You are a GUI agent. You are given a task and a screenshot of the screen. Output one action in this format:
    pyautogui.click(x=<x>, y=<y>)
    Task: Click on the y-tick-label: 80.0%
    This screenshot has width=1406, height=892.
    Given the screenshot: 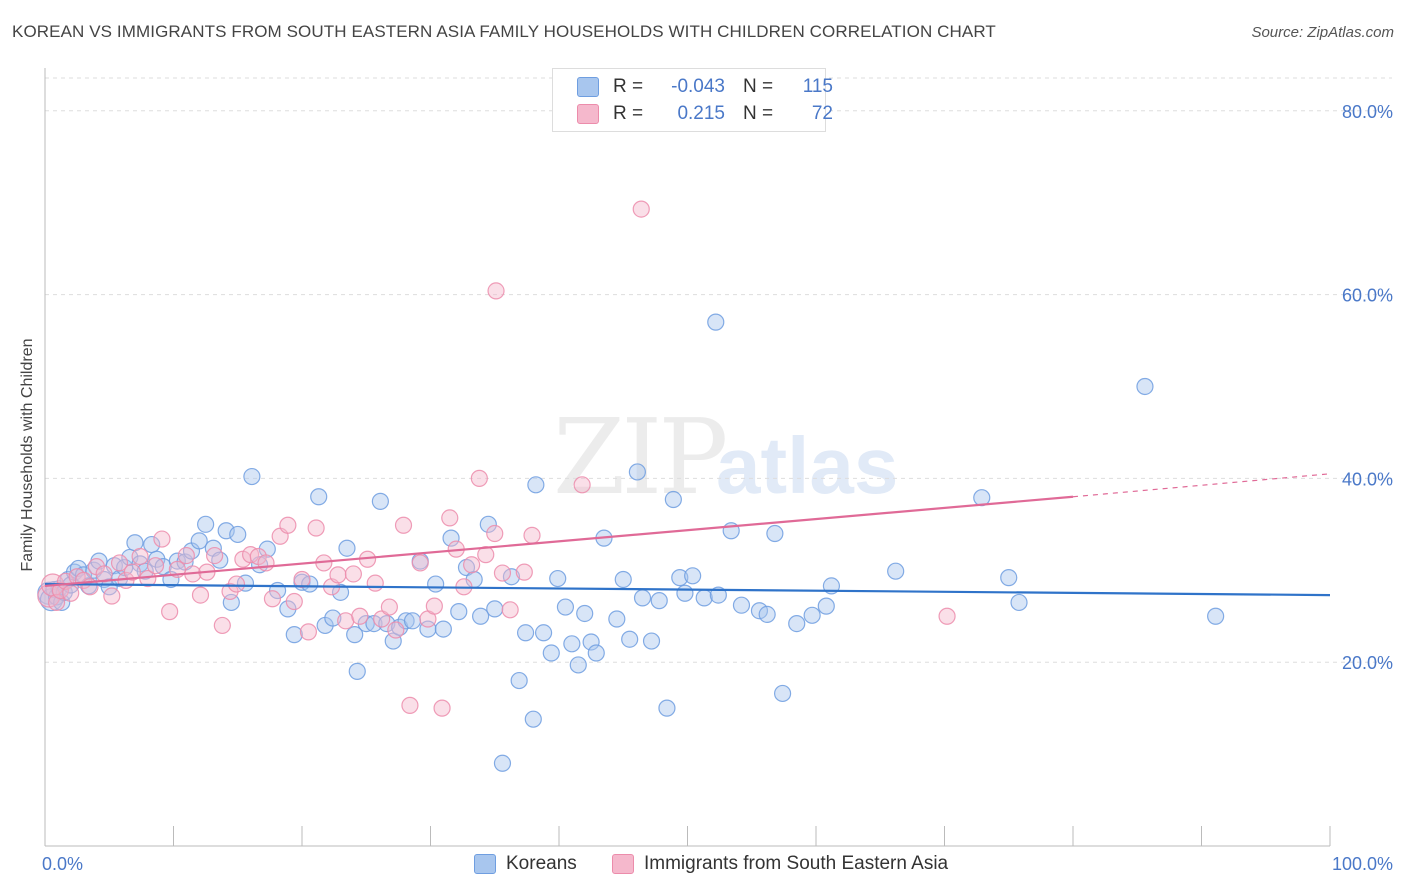 What is the action you would take?
    pyautogui.click(x=1367, y=112)
    